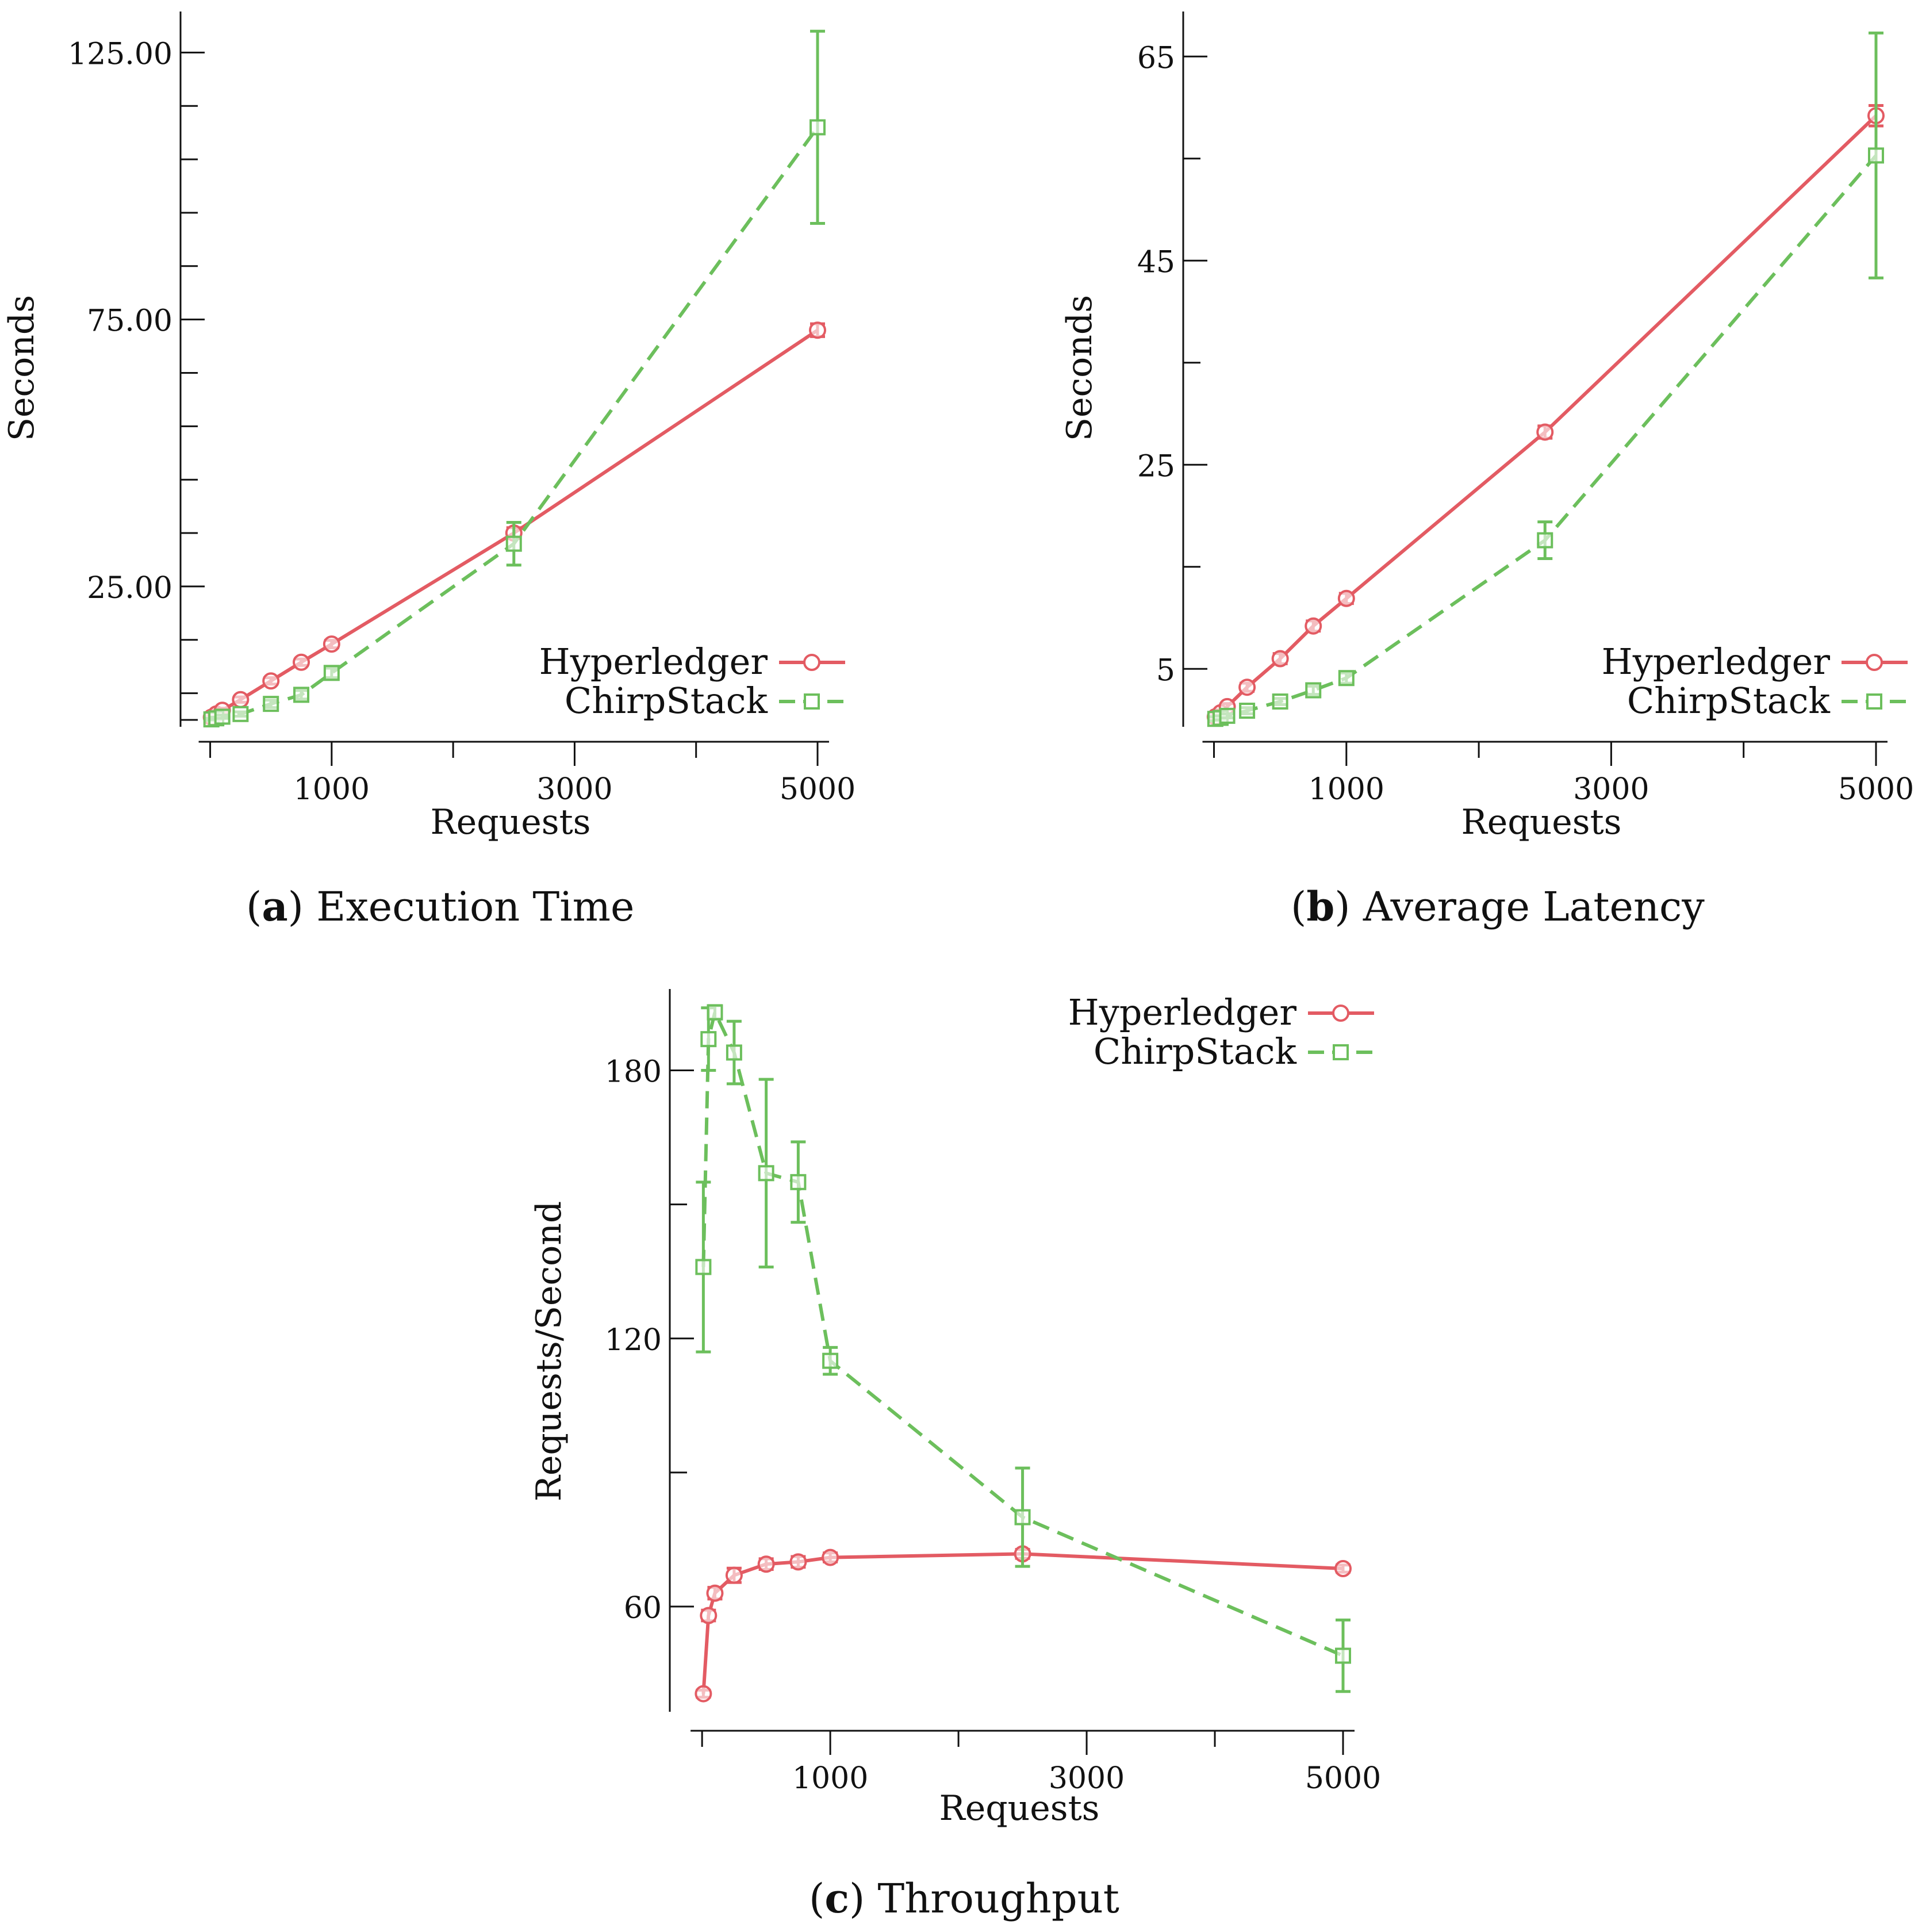 The height and width of the screenshot is (1932, 1922). Describe the element at coordinates (120, 54) in the screenshot. I see `y-tick-label: 125.00` at that location.